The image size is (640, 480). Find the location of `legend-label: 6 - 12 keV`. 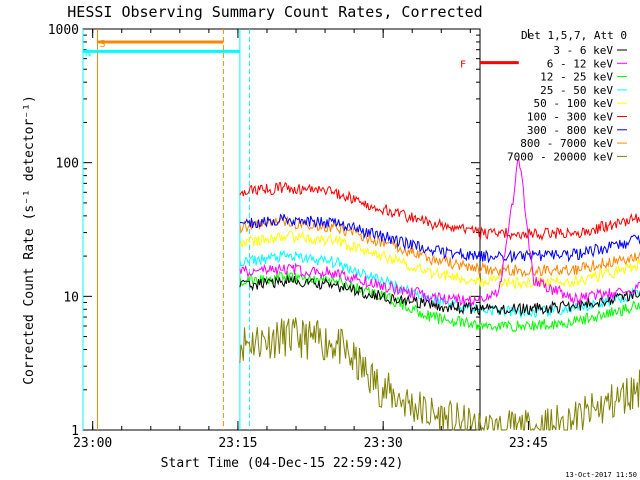

legend-label: 6 - 12 keV is located at coordinates (580, 63).